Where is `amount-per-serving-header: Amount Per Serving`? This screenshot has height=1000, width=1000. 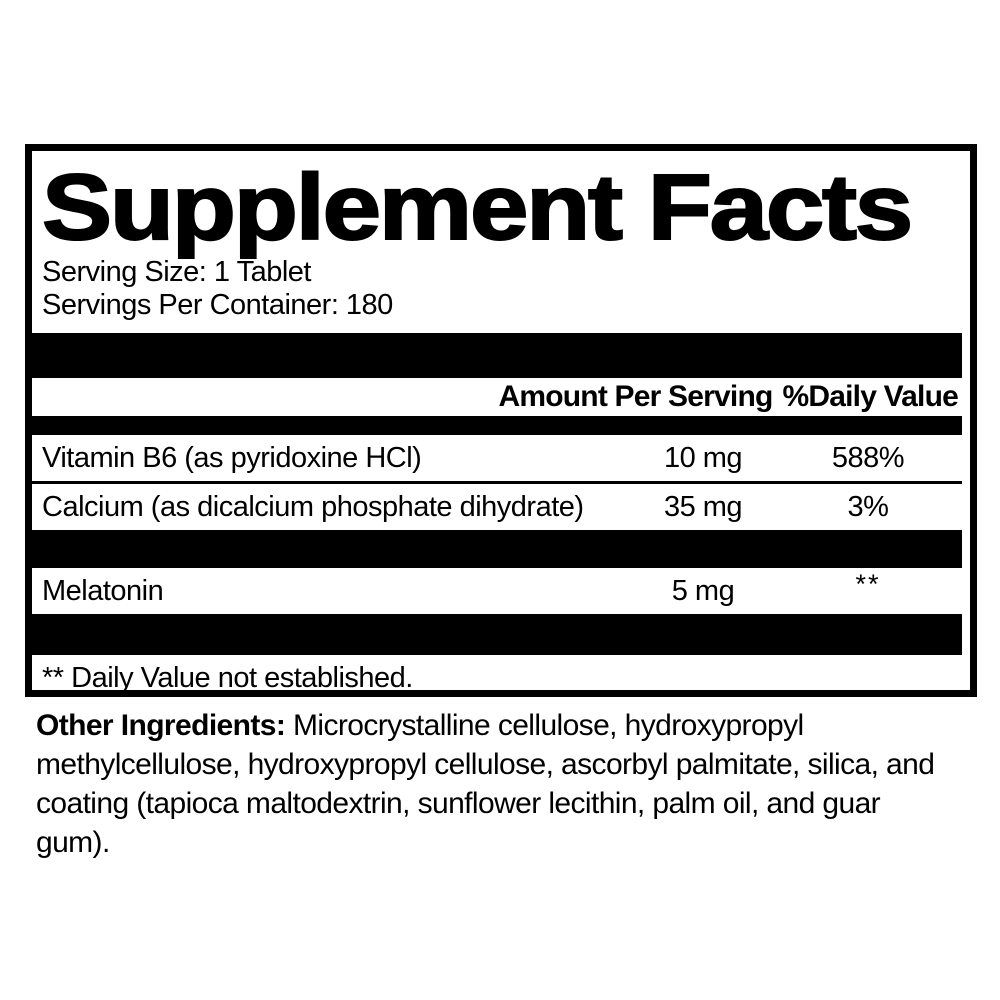
amount-per-serving-header: Amount Per Serving is located at coordinates (636, 396).